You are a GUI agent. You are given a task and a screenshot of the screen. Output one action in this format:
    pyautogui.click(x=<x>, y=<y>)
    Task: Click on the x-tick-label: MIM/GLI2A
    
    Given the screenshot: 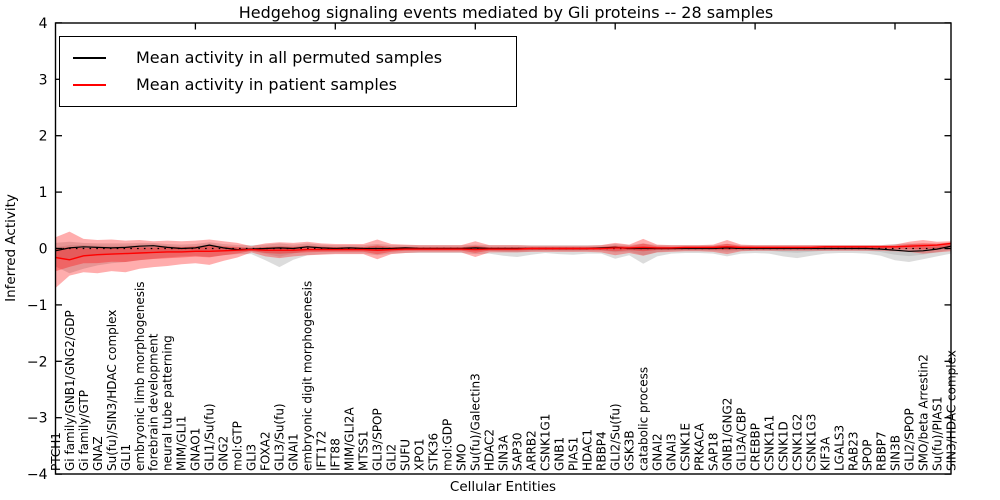 What is the action you would take?
    pyautogui.click(x=350, y=439)
    